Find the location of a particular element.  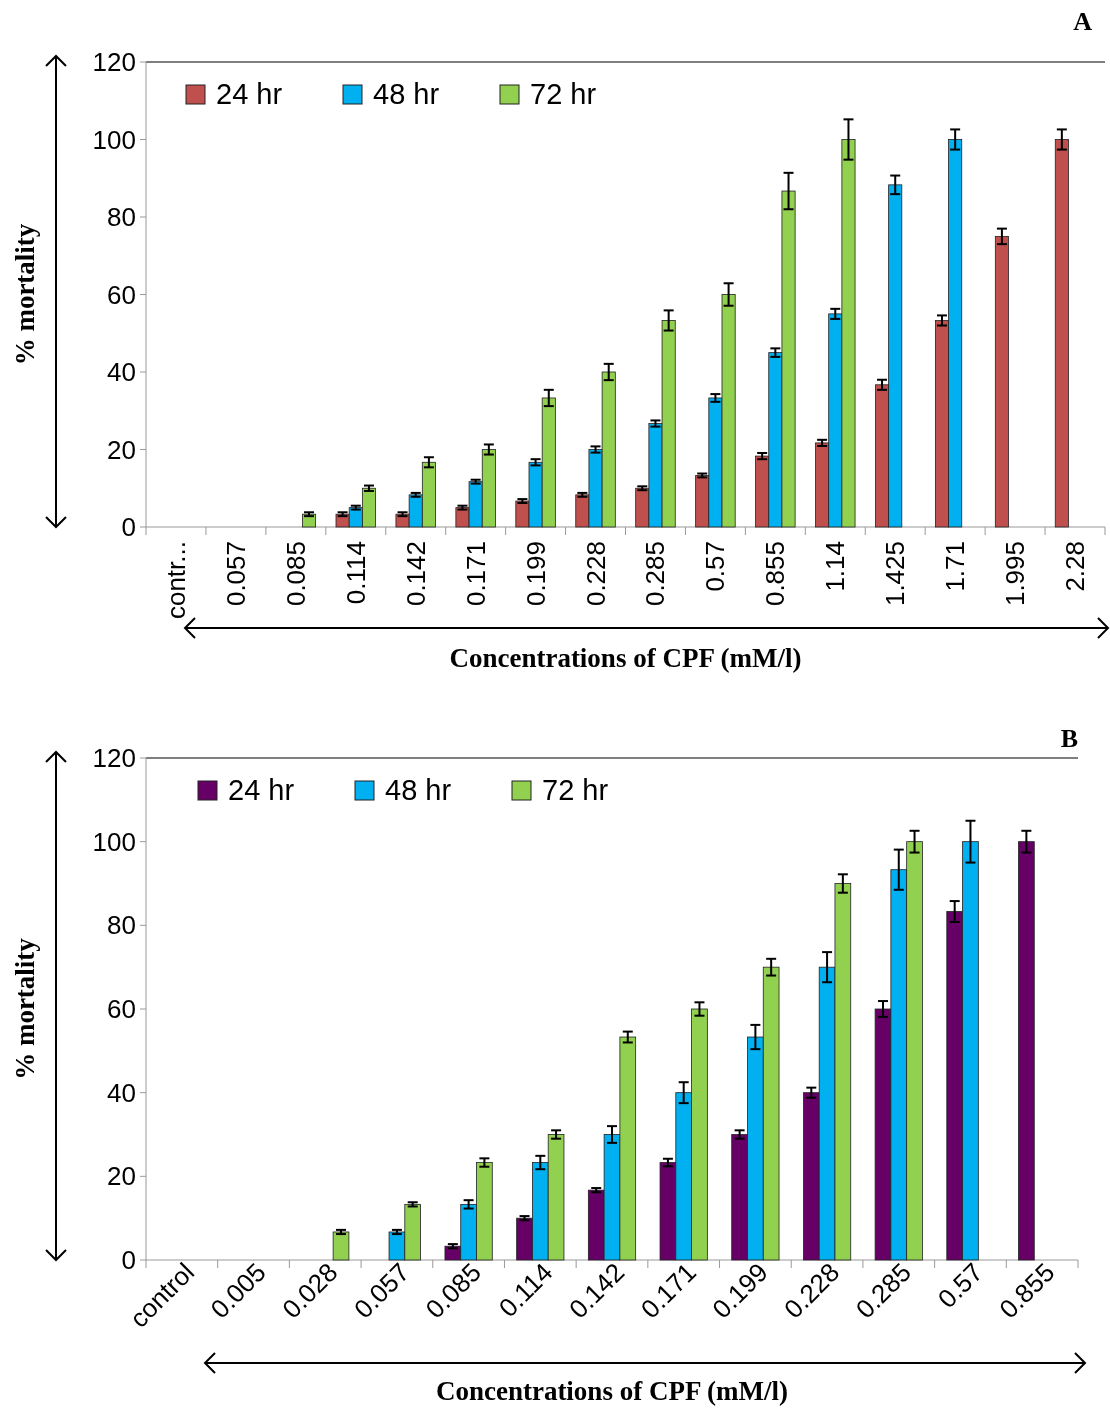

x-tick-label: 1.995 is located at coordinates (1015, 574).